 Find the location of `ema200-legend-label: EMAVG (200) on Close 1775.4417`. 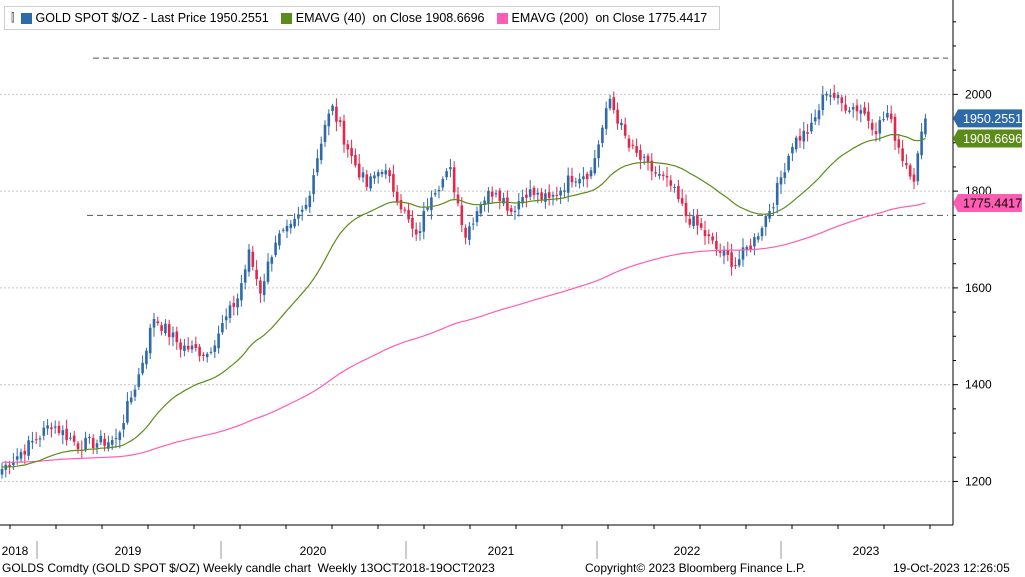

ema200-legend-label: EMAVG (200) on Close 1775.4417 is located at coordinates (609, 18).